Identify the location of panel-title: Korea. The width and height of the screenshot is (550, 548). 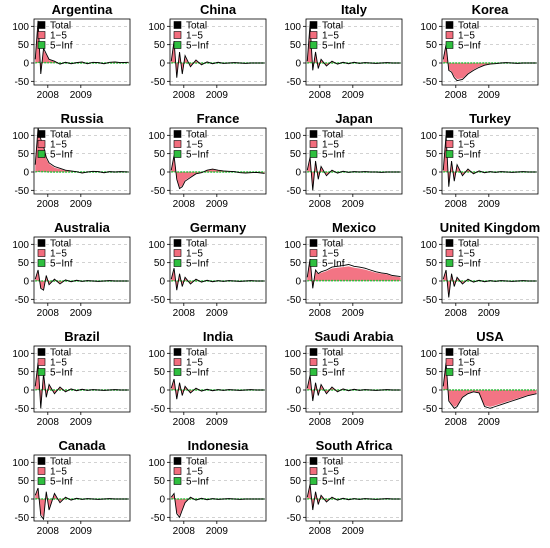
(491, 9).